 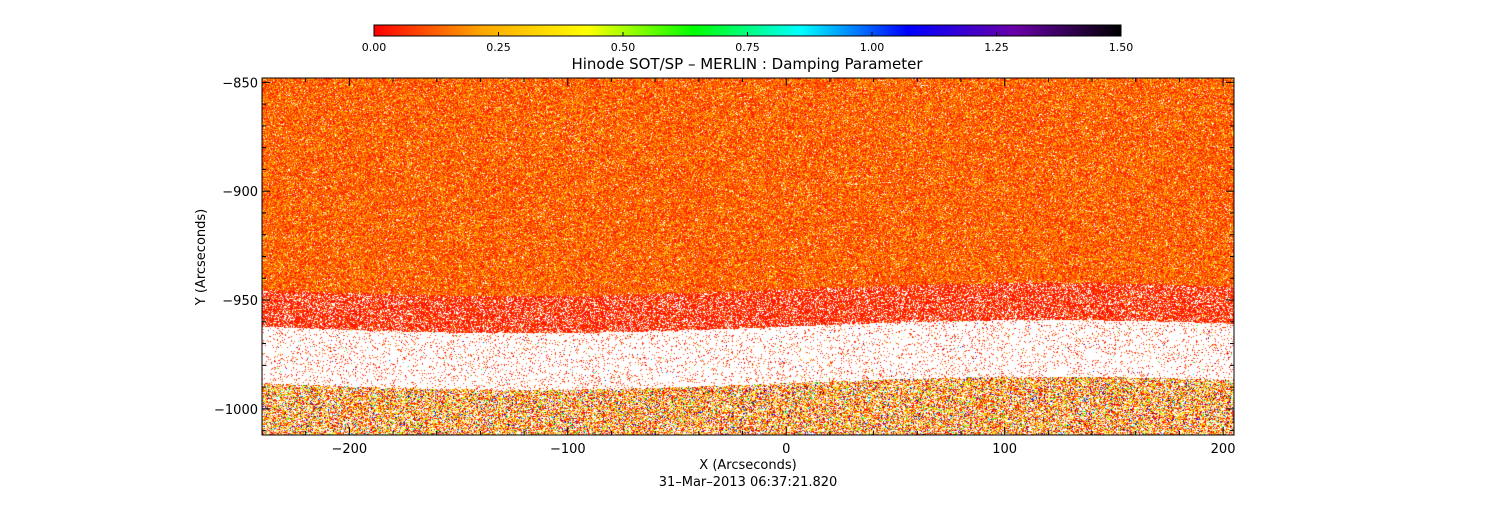 What do you see at coordinates (623, 47) in the screenshot?
I see `colorbar-tick-label: 0.50` at bounding box center [623, 47].